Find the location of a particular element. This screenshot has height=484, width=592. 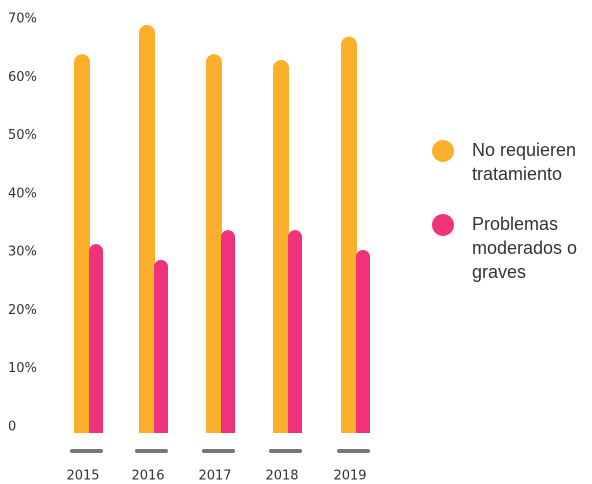

x-tick-label: 2018 is located at coordinates (281, 476).